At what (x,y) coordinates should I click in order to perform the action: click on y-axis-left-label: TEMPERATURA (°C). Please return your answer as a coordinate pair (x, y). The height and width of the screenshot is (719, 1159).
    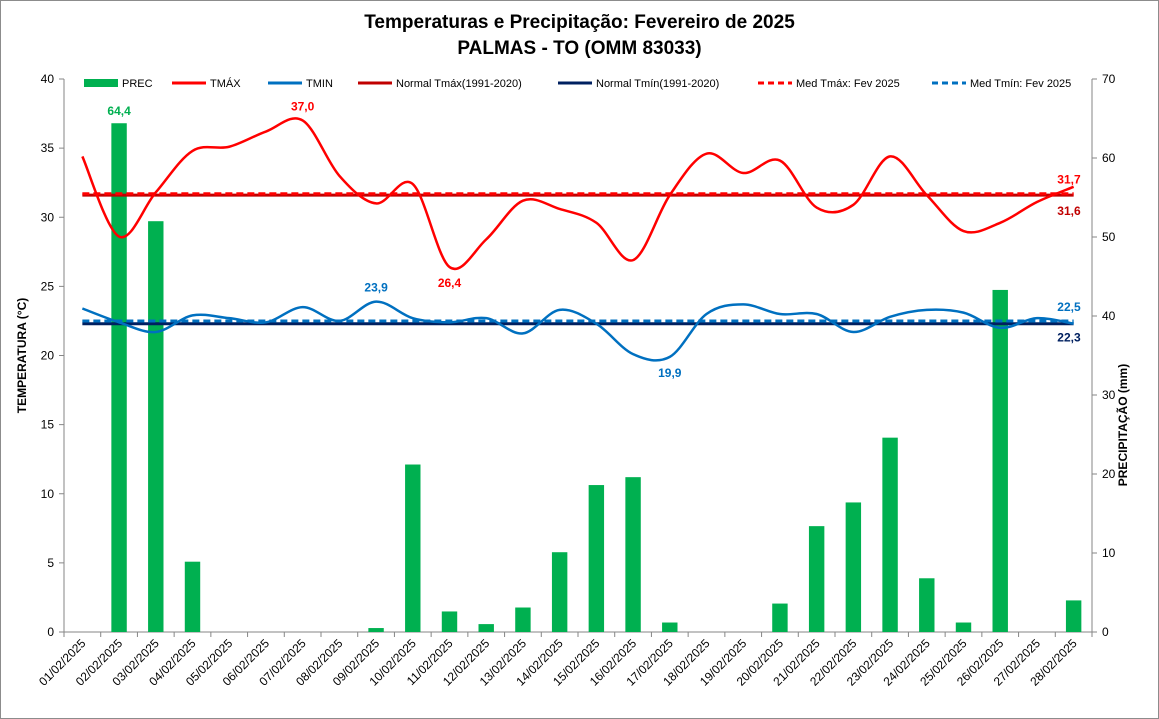
    Looking at the image, I should click on (22, 355).